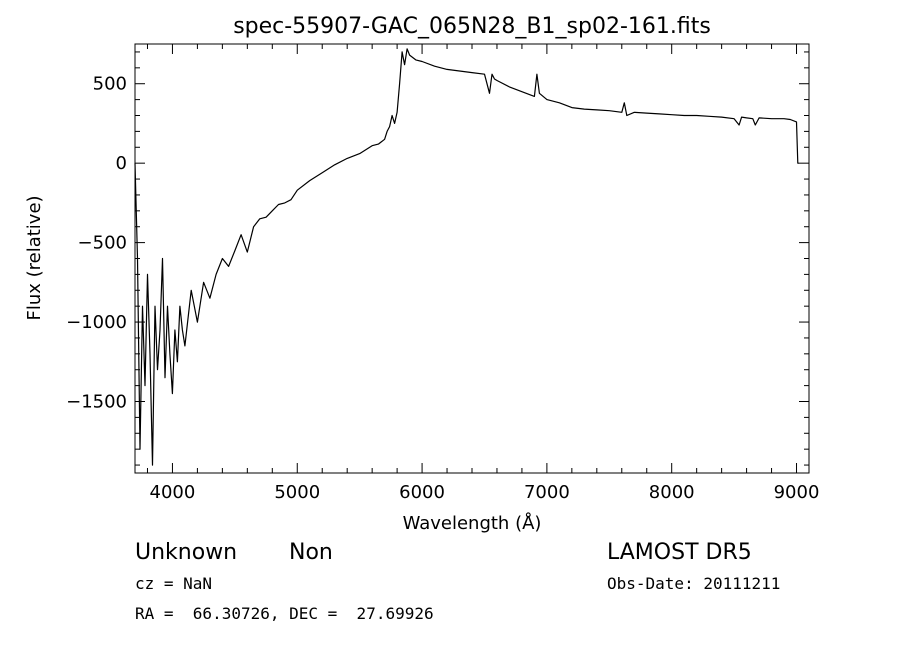 The image size is (900, 649). Describe the element at coordinates (694, 583) in the screenshot. I see `obs-date-text: Obs-Date: 20111211` at that location.